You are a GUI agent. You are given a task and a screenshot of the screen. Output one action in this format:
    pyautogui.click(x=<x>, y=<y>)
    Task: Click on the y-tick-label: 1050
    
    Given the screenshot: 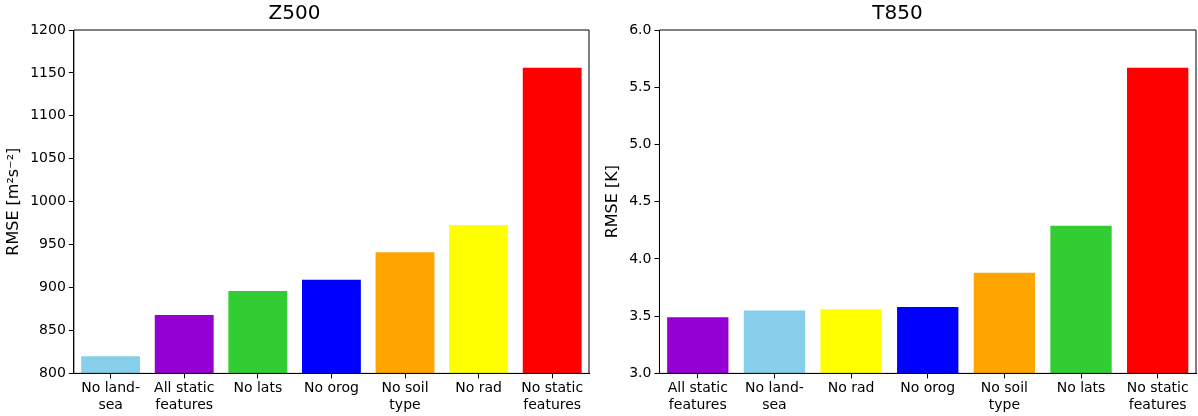 What is the action you would take?
    pyautogui.click(x=48, y=157)
    